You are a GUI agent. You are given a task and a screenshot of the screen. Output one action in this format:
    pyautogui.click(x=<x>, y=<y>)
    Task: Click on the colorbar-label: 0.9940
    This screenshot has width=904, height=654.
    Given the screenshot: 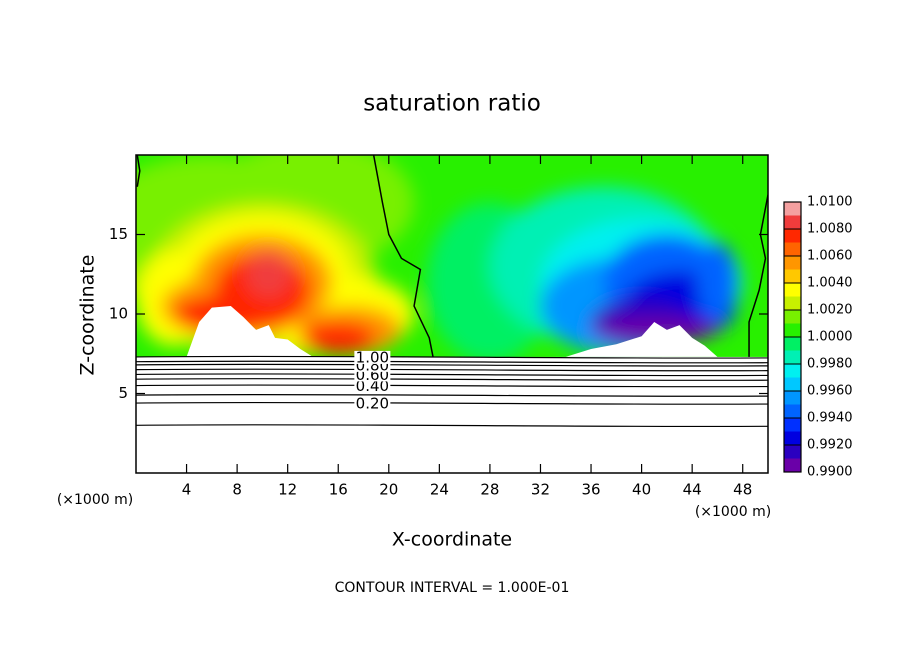 What is the action you would take?
    pyautogui.click(x=830, y=418)
    